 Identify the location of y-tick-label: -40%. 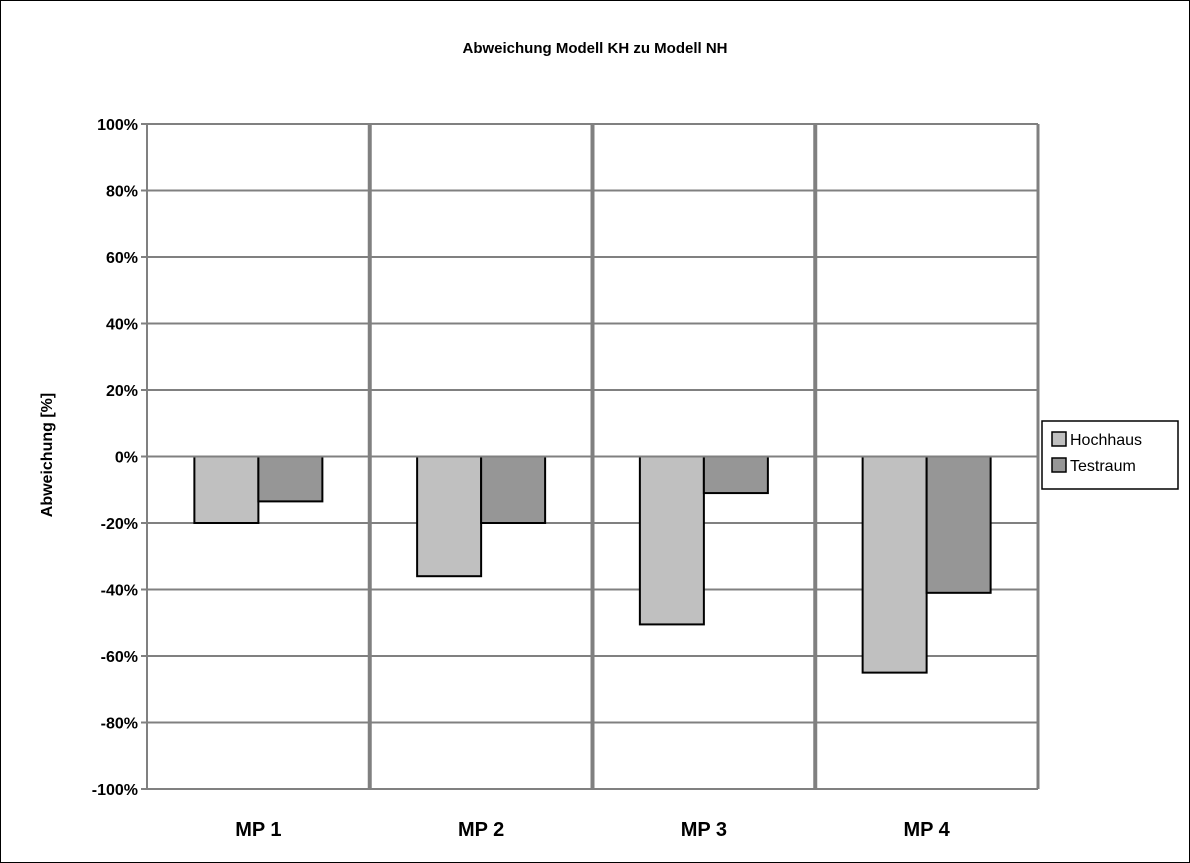
(119, 591).